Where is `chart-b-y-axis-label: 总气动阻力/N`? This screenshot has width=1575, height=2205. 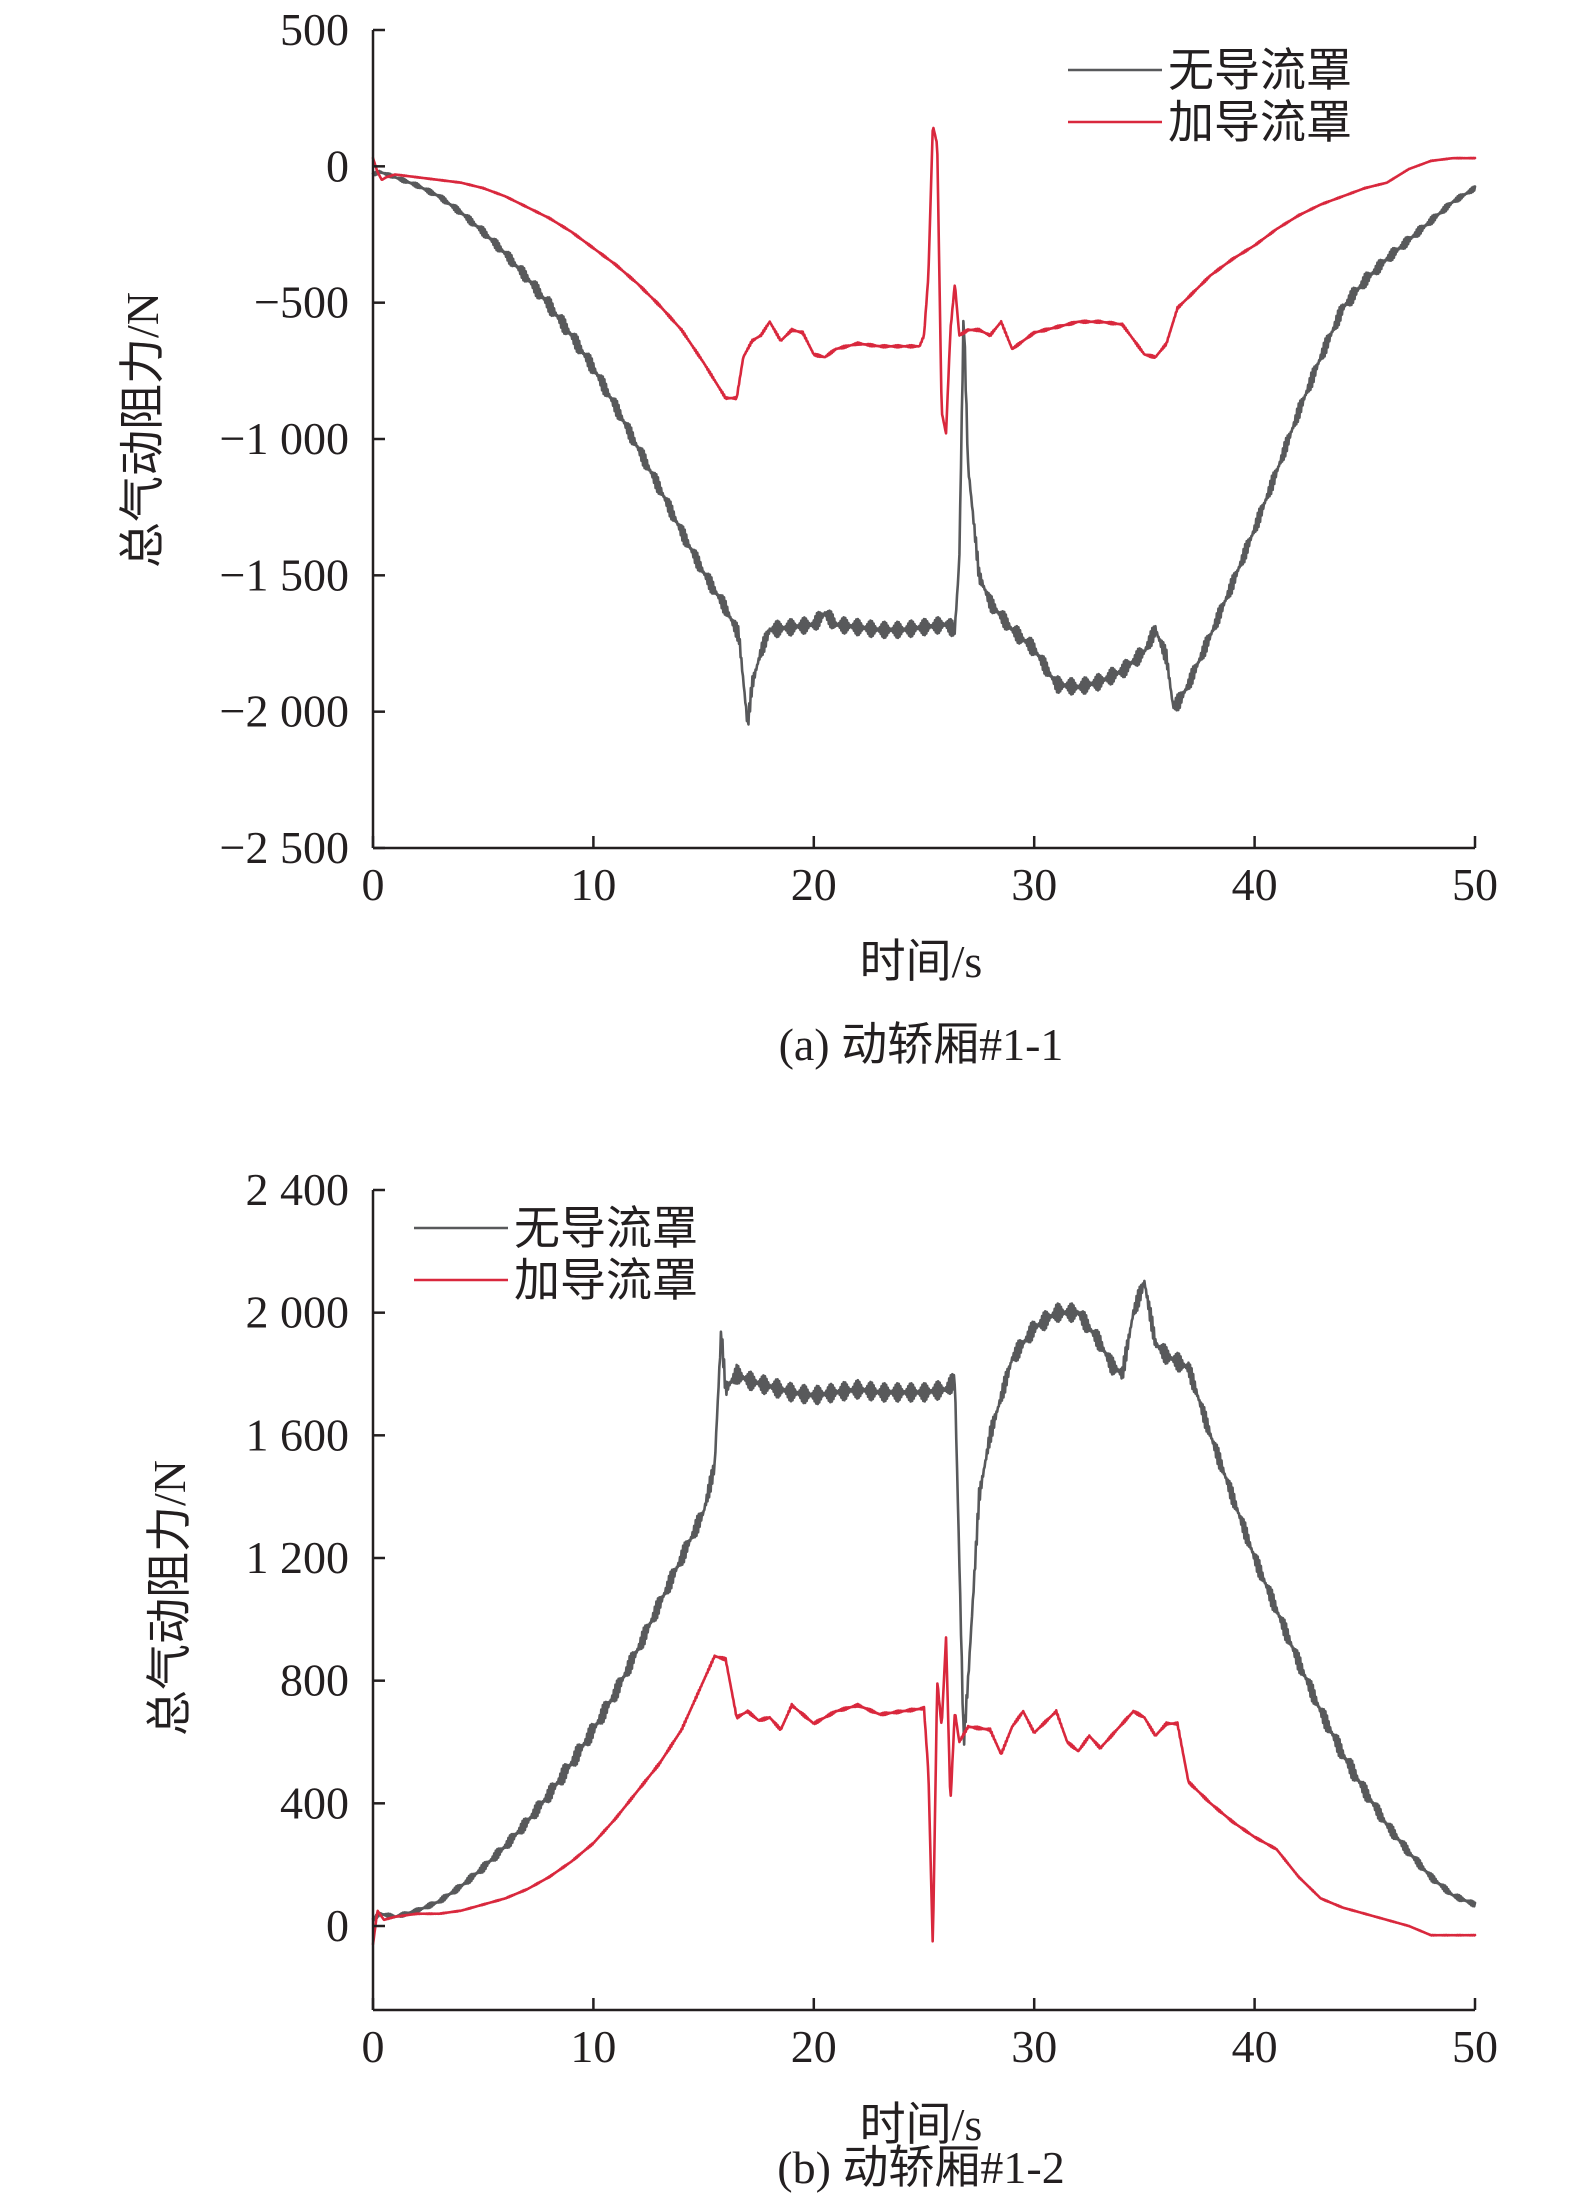
chart-b-y-axis-label: 总气动阻力/N is located at coordinates (169, 1598).